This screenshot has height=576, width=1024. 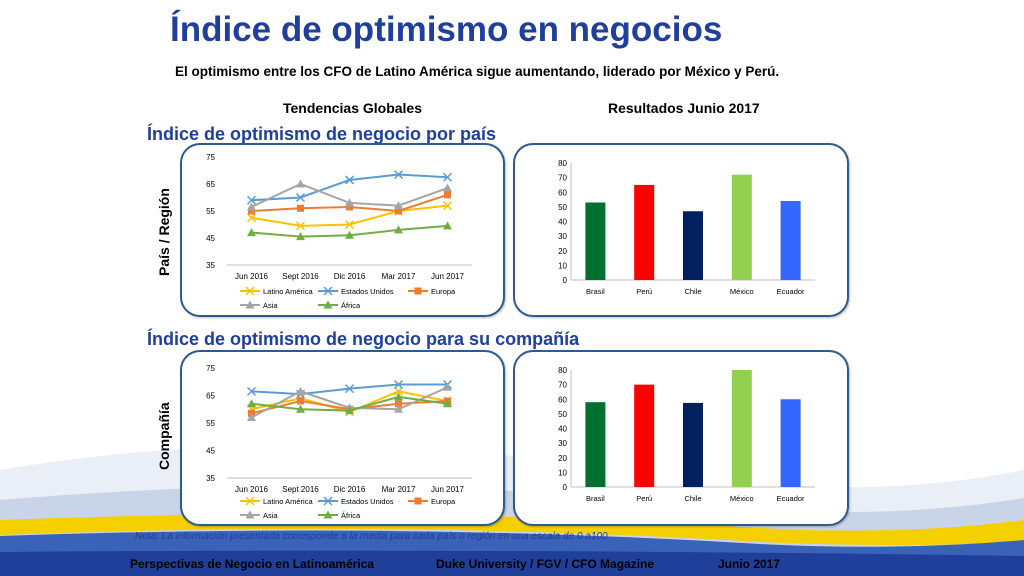 I want to click on x-tick-label: Perú, so click(x=644, y=291).